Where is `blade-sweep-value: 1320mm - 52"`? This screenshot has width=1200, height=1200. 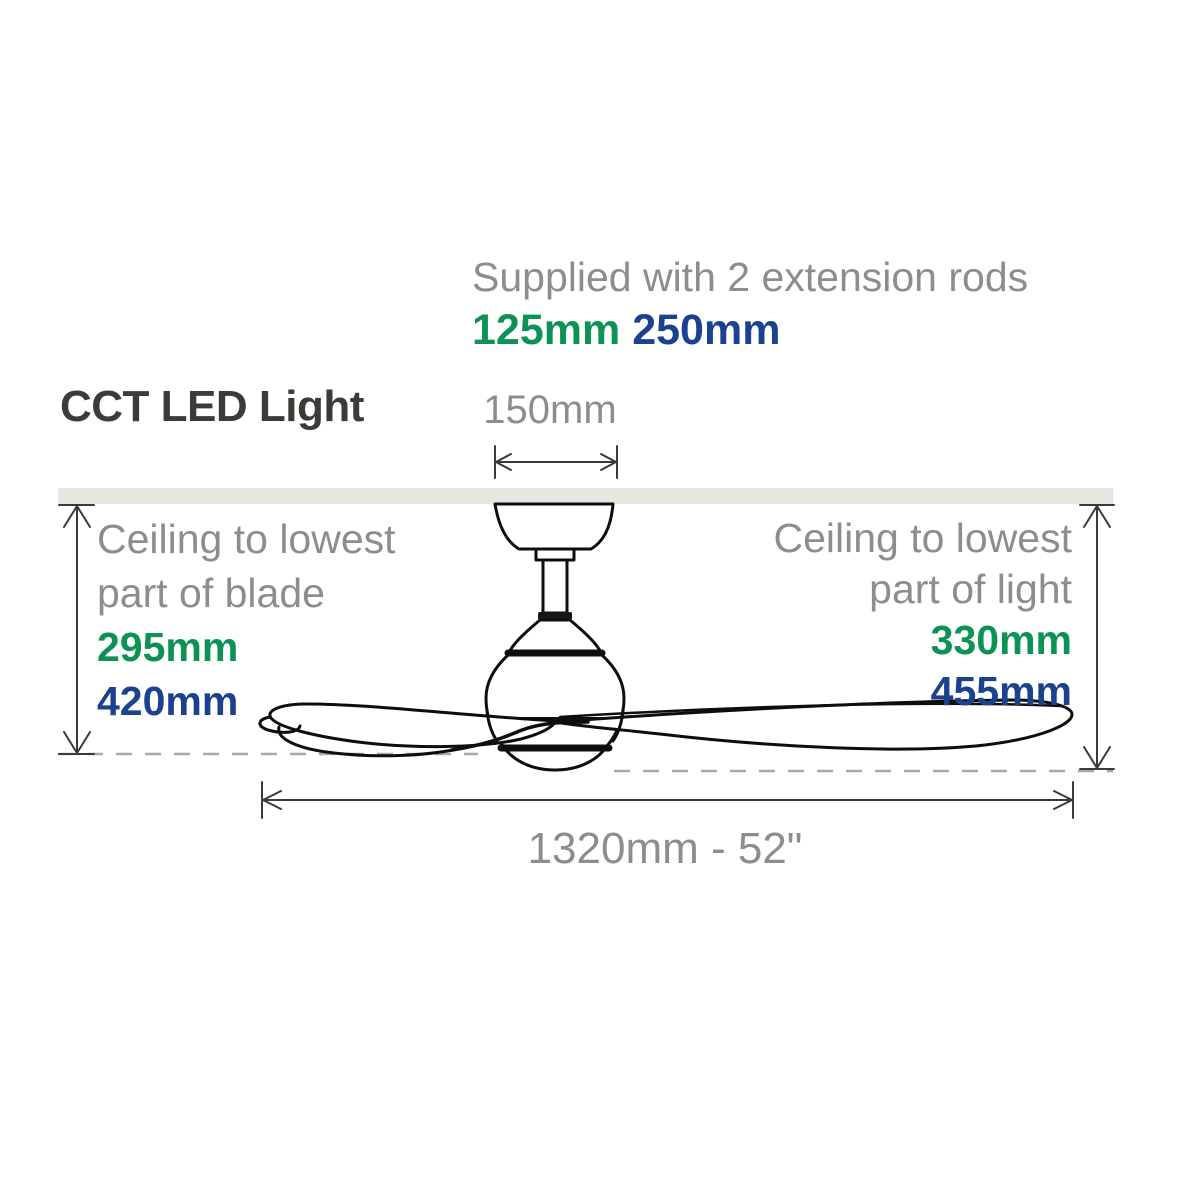 blade-sweep-value: 1320mm - 52" is located at coordinates (665, 848).